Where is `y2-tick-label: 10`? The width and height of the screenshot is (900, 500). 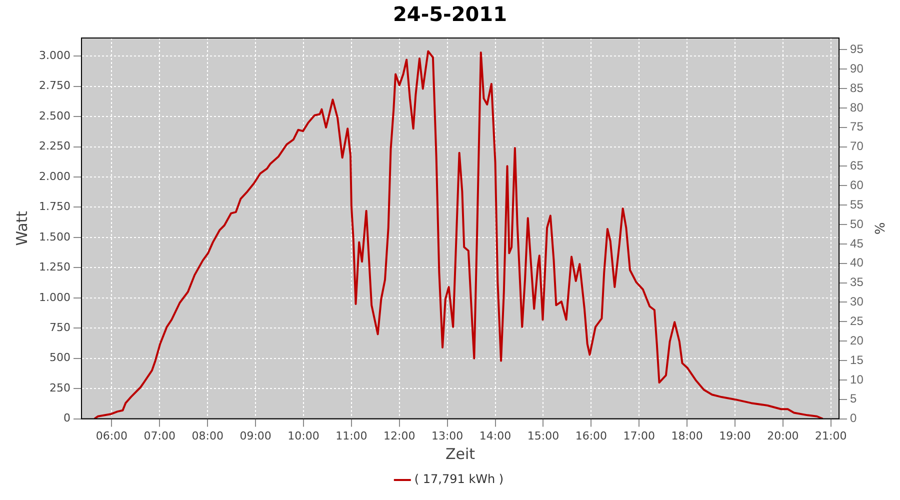
y2-tick-label: 10 is located at coordinates (857, 379).